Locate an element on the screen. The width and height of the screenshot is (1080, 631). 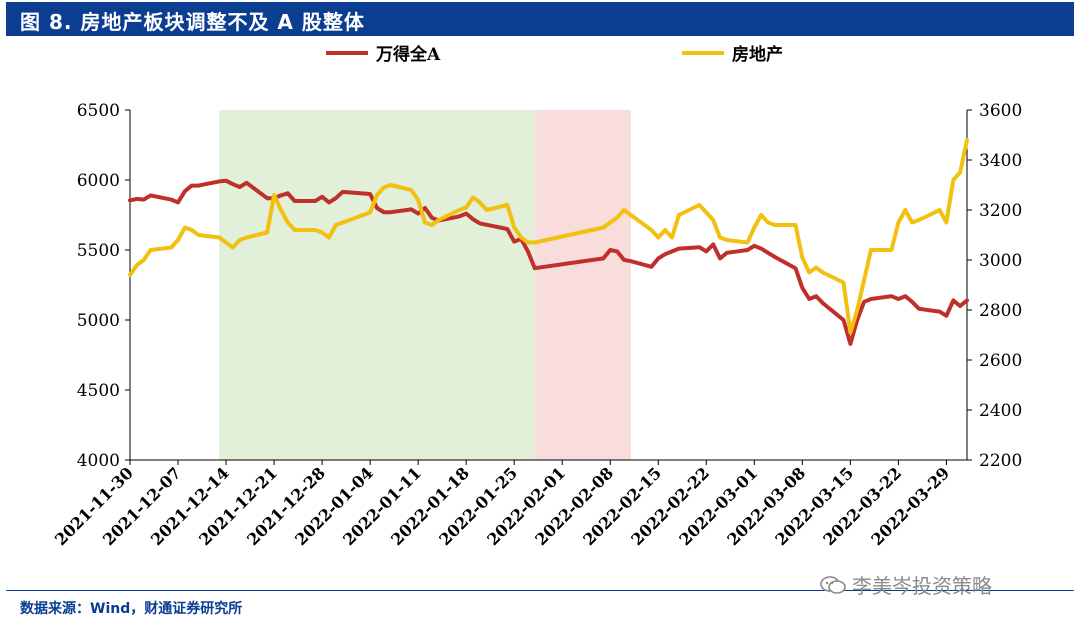
left-tick-label: 5000 is located at coordinates (98, 321).